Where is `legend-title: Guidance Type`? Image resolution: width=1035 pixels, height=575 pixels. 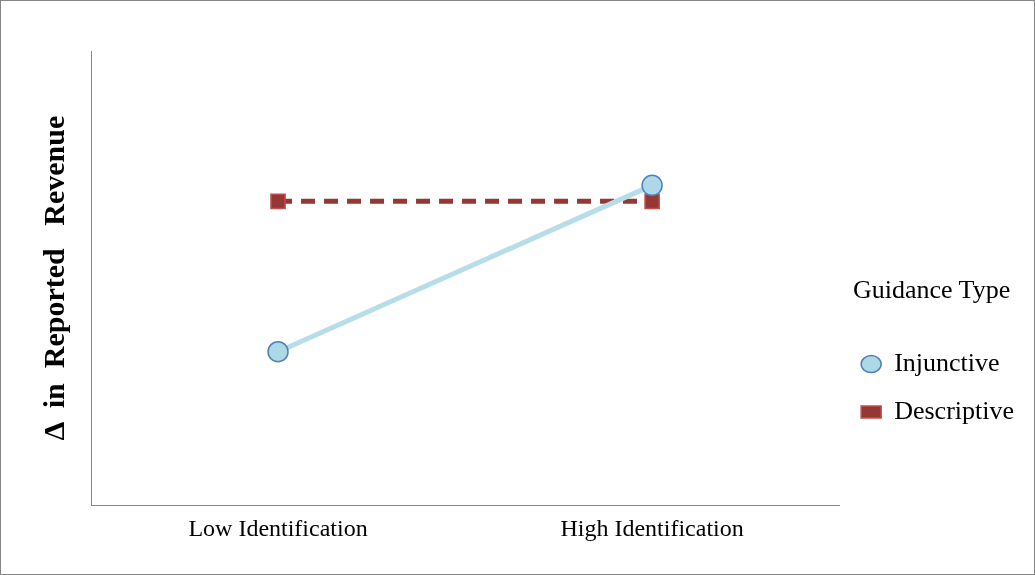
legend-title: Guidance Type is located at coordinates (931, 289).